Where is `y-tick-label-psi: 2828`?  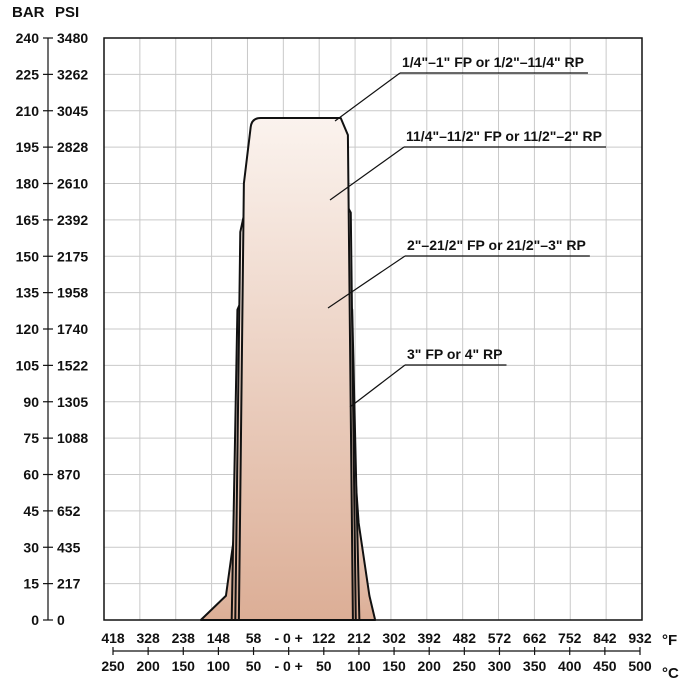 y-tick-label-psi: 2828 is located at coordinates (72, 147).